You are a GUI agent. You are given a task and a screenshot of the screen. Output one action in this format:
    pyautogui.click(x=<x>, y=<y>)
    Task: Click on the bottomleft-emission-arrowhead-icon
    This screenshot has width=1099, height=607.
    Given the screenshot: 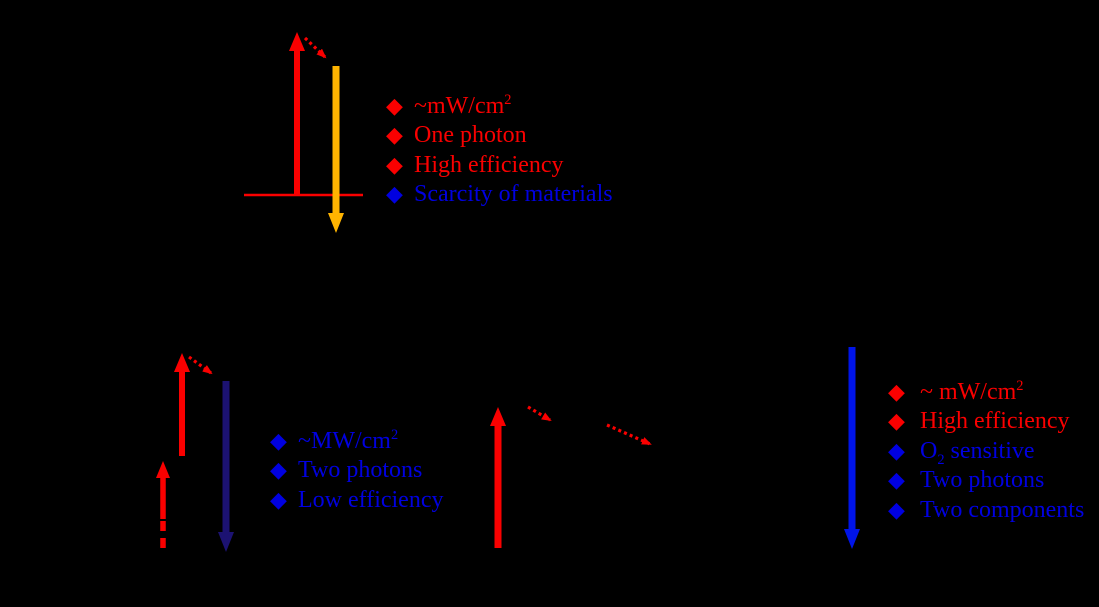 What is the action you would take?
    pyautogui.click(x=226, y=542)
    